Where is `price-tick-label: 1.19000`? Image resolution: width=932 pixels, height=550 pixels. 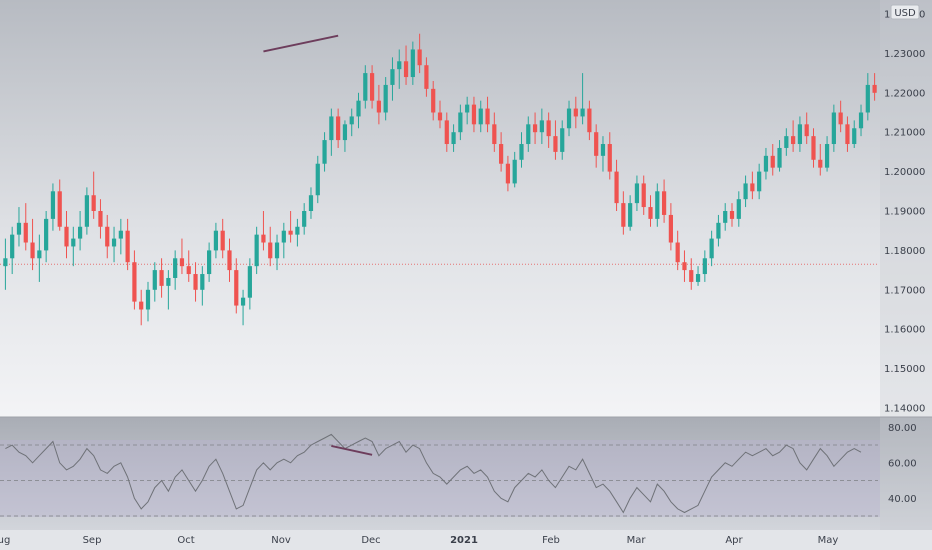 price-tick-label: 1.19000 is located at coordinates (904, 212).